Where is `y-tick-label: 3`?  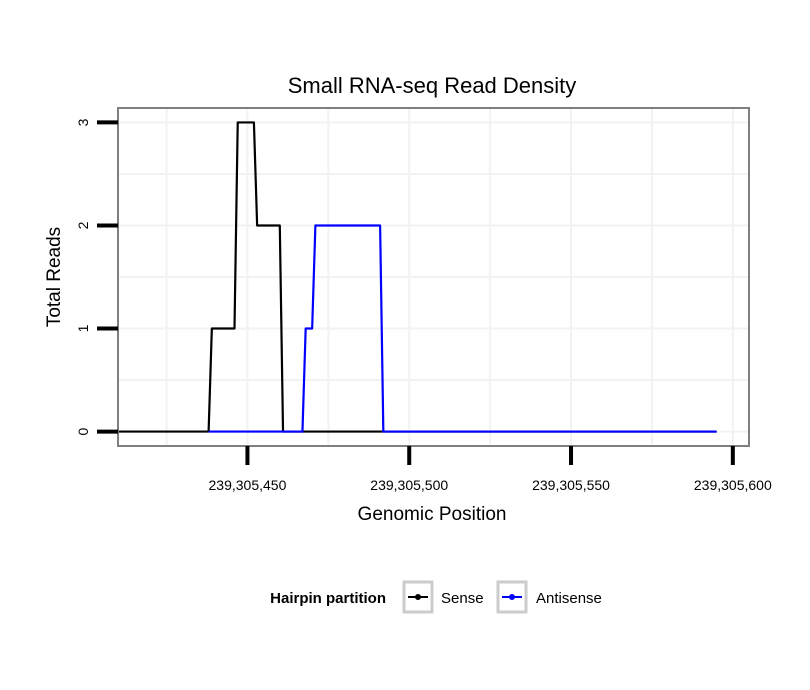
y-tick-label: 3 is located at coordinates (83, 122).